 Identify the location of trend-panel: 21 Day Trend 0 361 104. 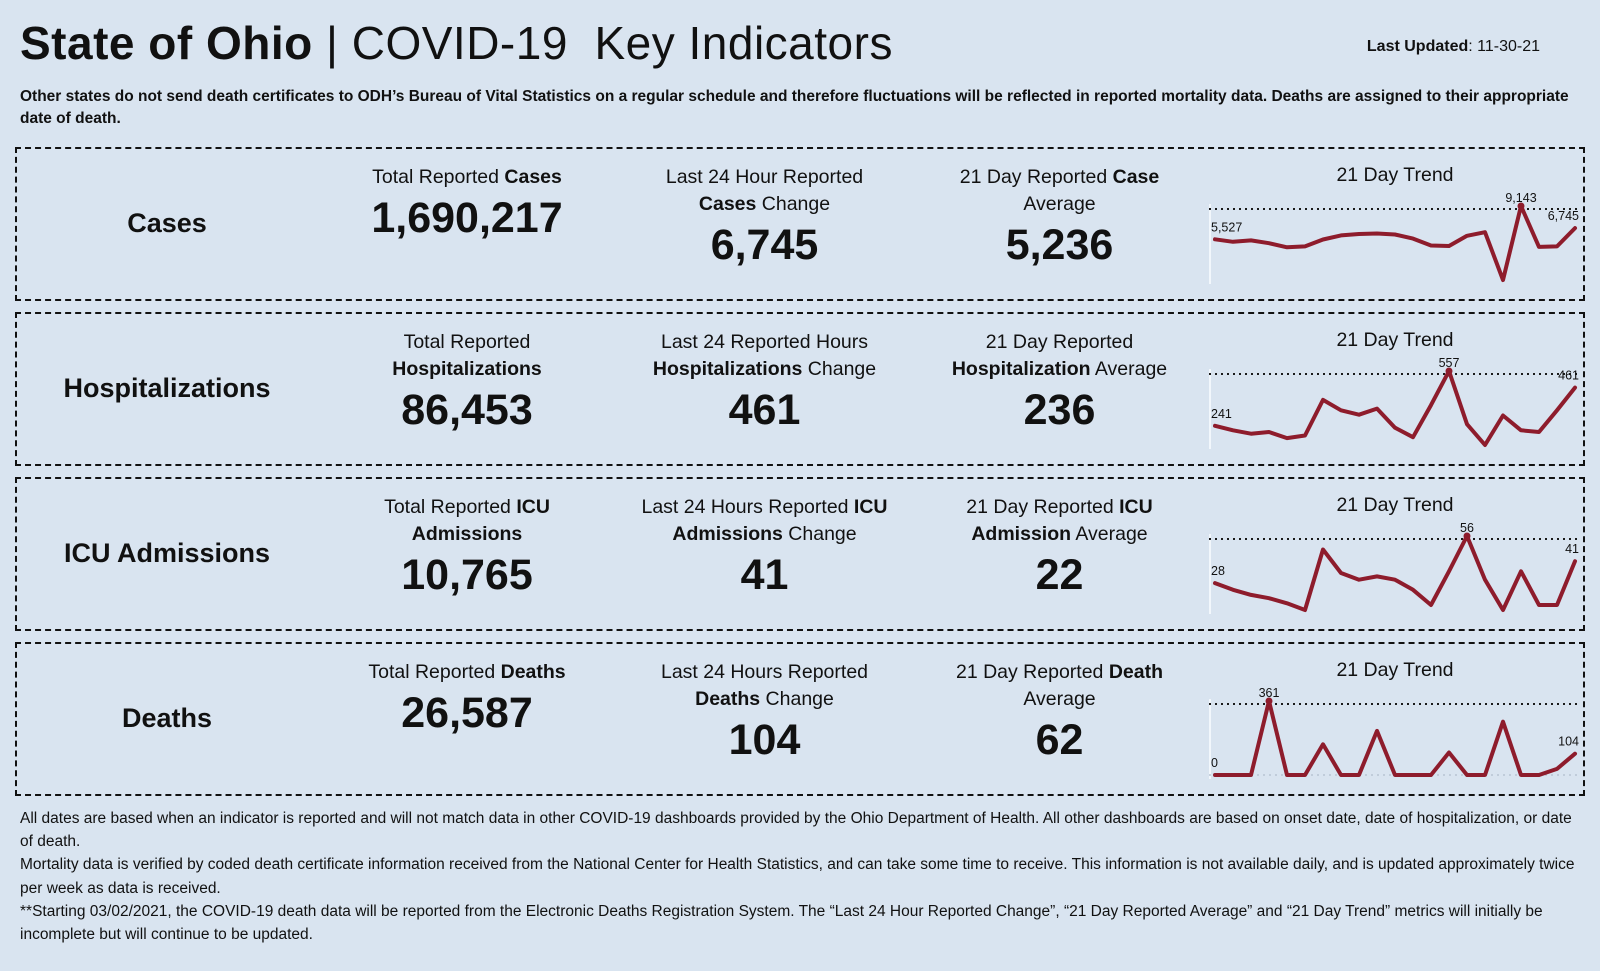
(1395, 719).